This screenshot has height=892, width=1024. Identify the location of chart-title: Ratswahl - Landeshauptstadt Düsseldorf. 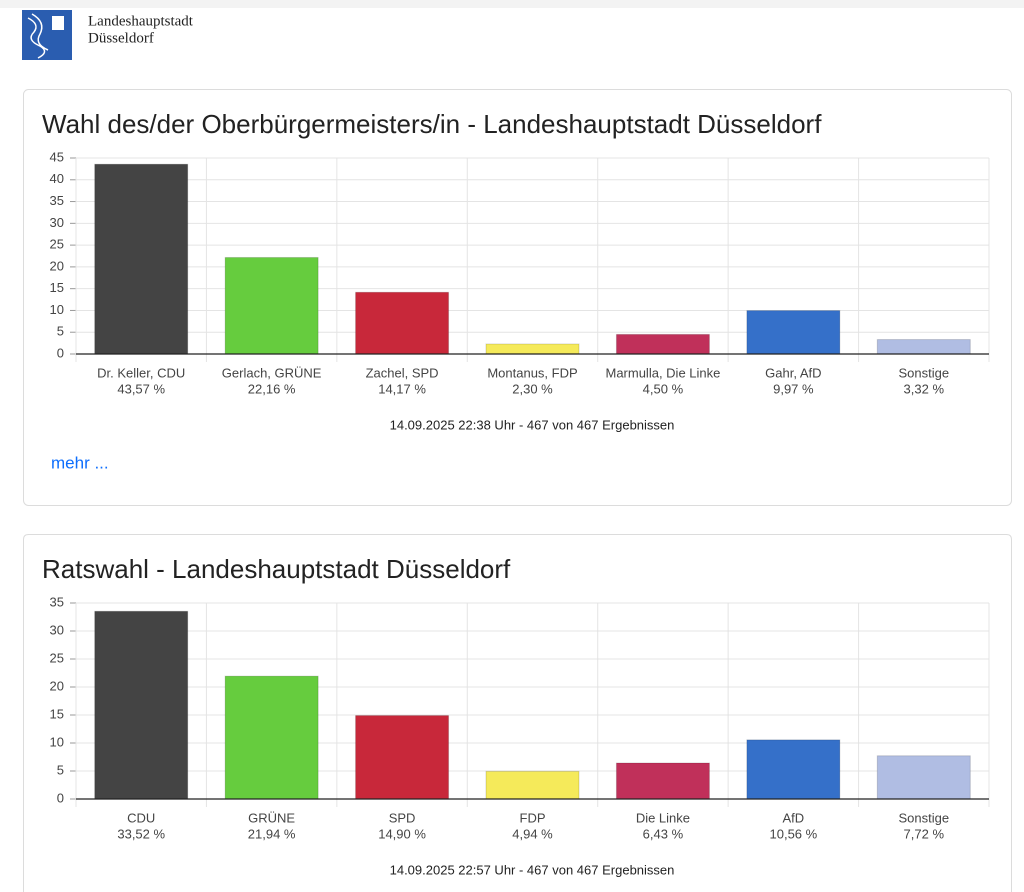
(276, 569).